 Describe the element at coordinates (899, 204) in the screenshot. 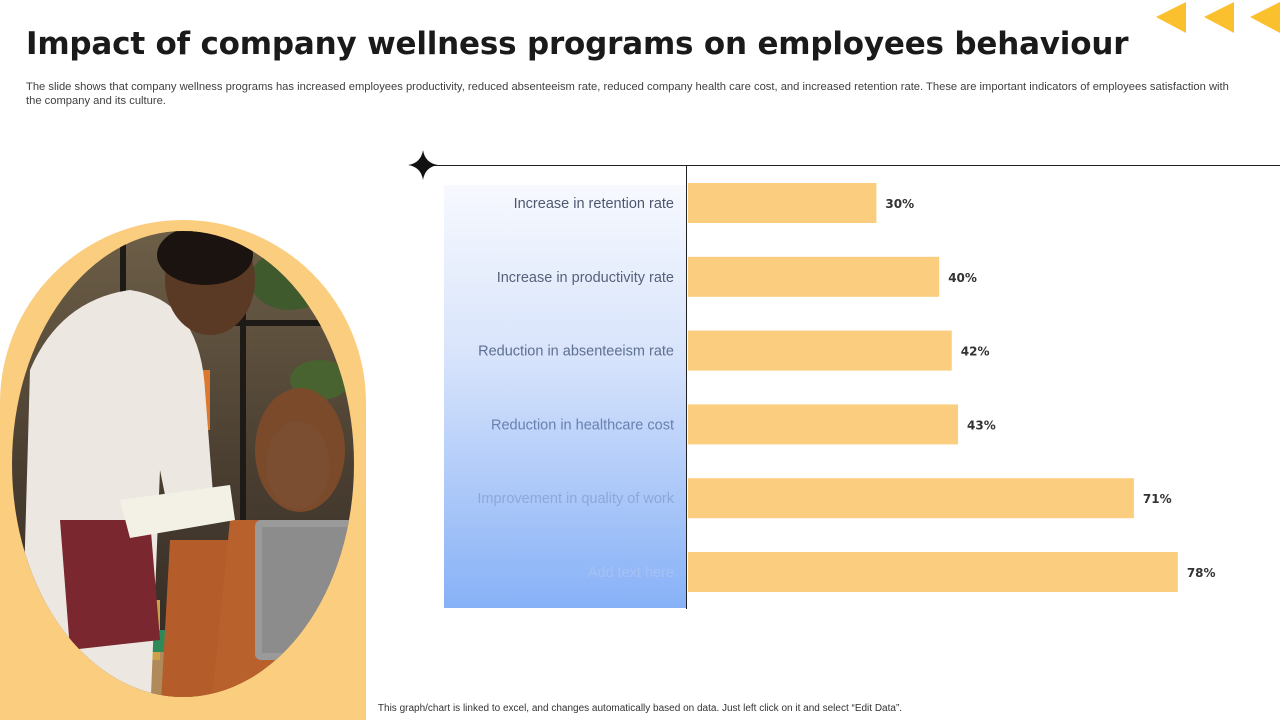

I see `bar-value-label: 30%` at that location.